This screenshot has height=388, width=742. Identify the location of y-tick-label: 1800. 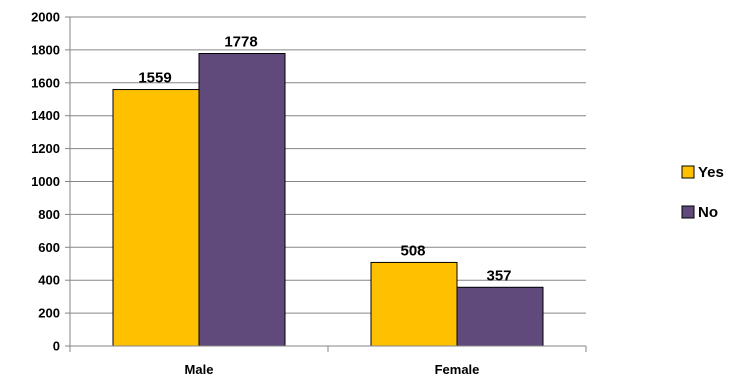
(45, 49).